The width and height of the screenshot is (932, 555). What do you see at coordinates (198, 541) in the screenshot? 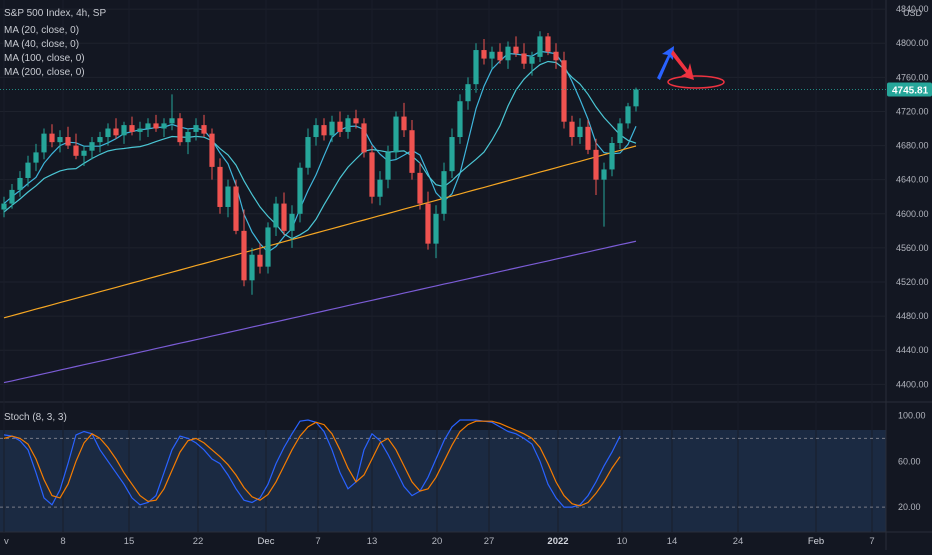
I see `time-tick-label: 22` at bounding box center [198, 541].